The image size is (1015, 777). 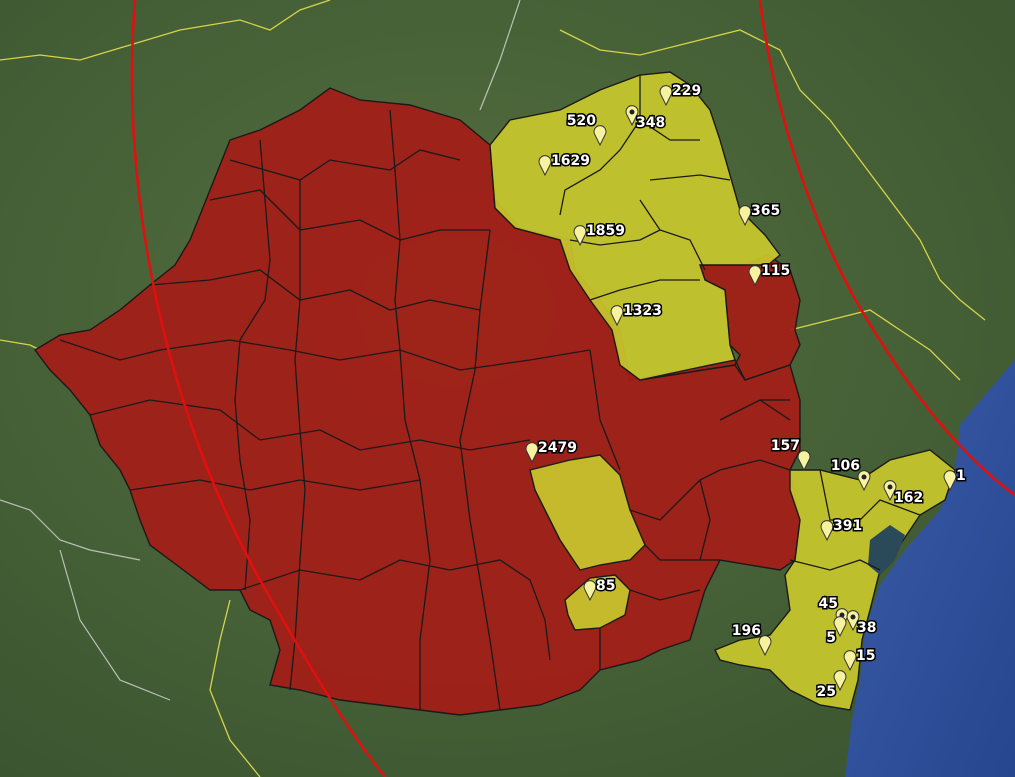 What do you see at coordinates (886, 550) in the screenshot?
I see `delta-lake` at bounding box center [886, 550].